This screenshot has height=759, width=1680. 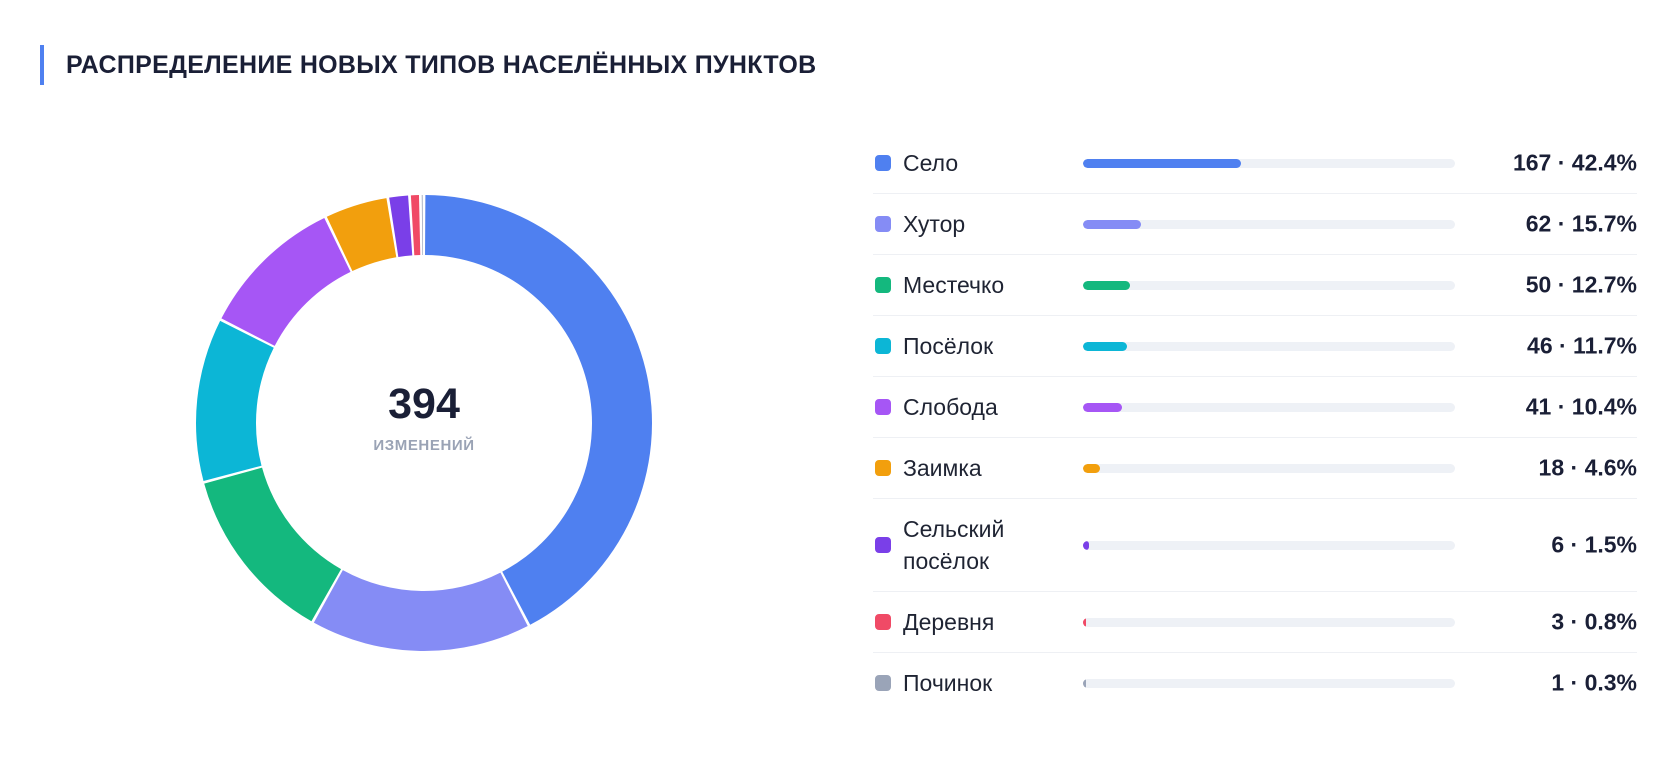 I want to click on legend-value: 1 · 0.3%, so click(x=1594, y=682).